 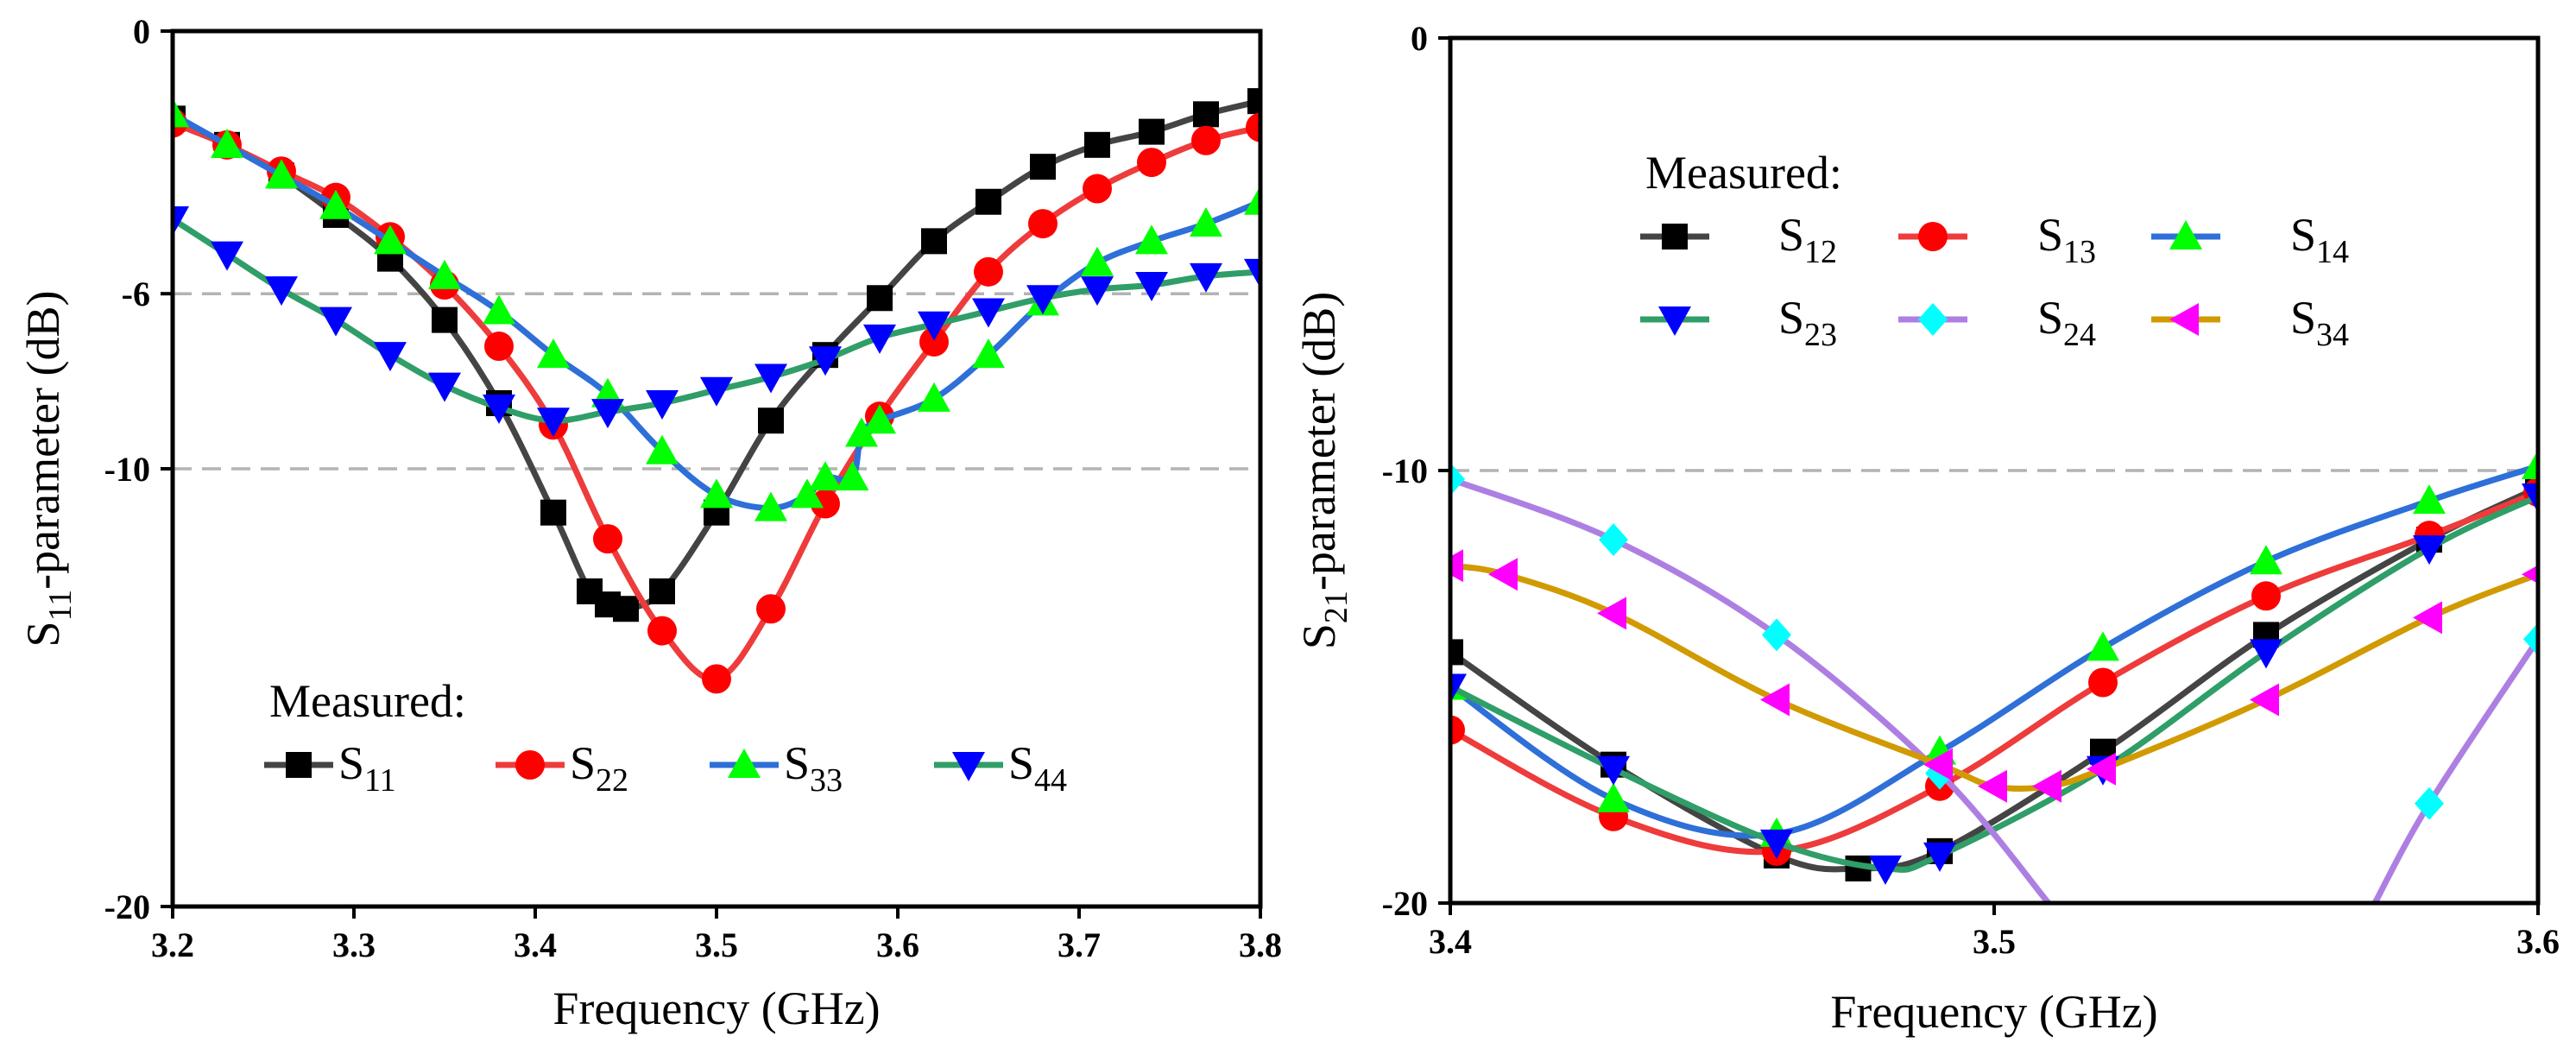 I want to click on legend-item-s11: S11, so click(x=330, y=768).